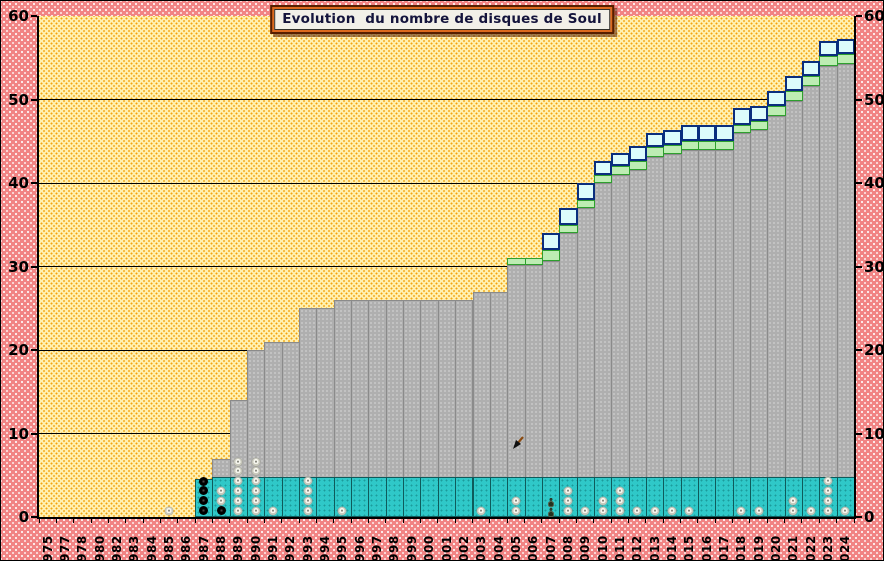 This screenshot has width=884, height=561. Describe the element at coordinates (65, 548) in the screenshot. I see `x-axis-label-1977: 1977` at that location.